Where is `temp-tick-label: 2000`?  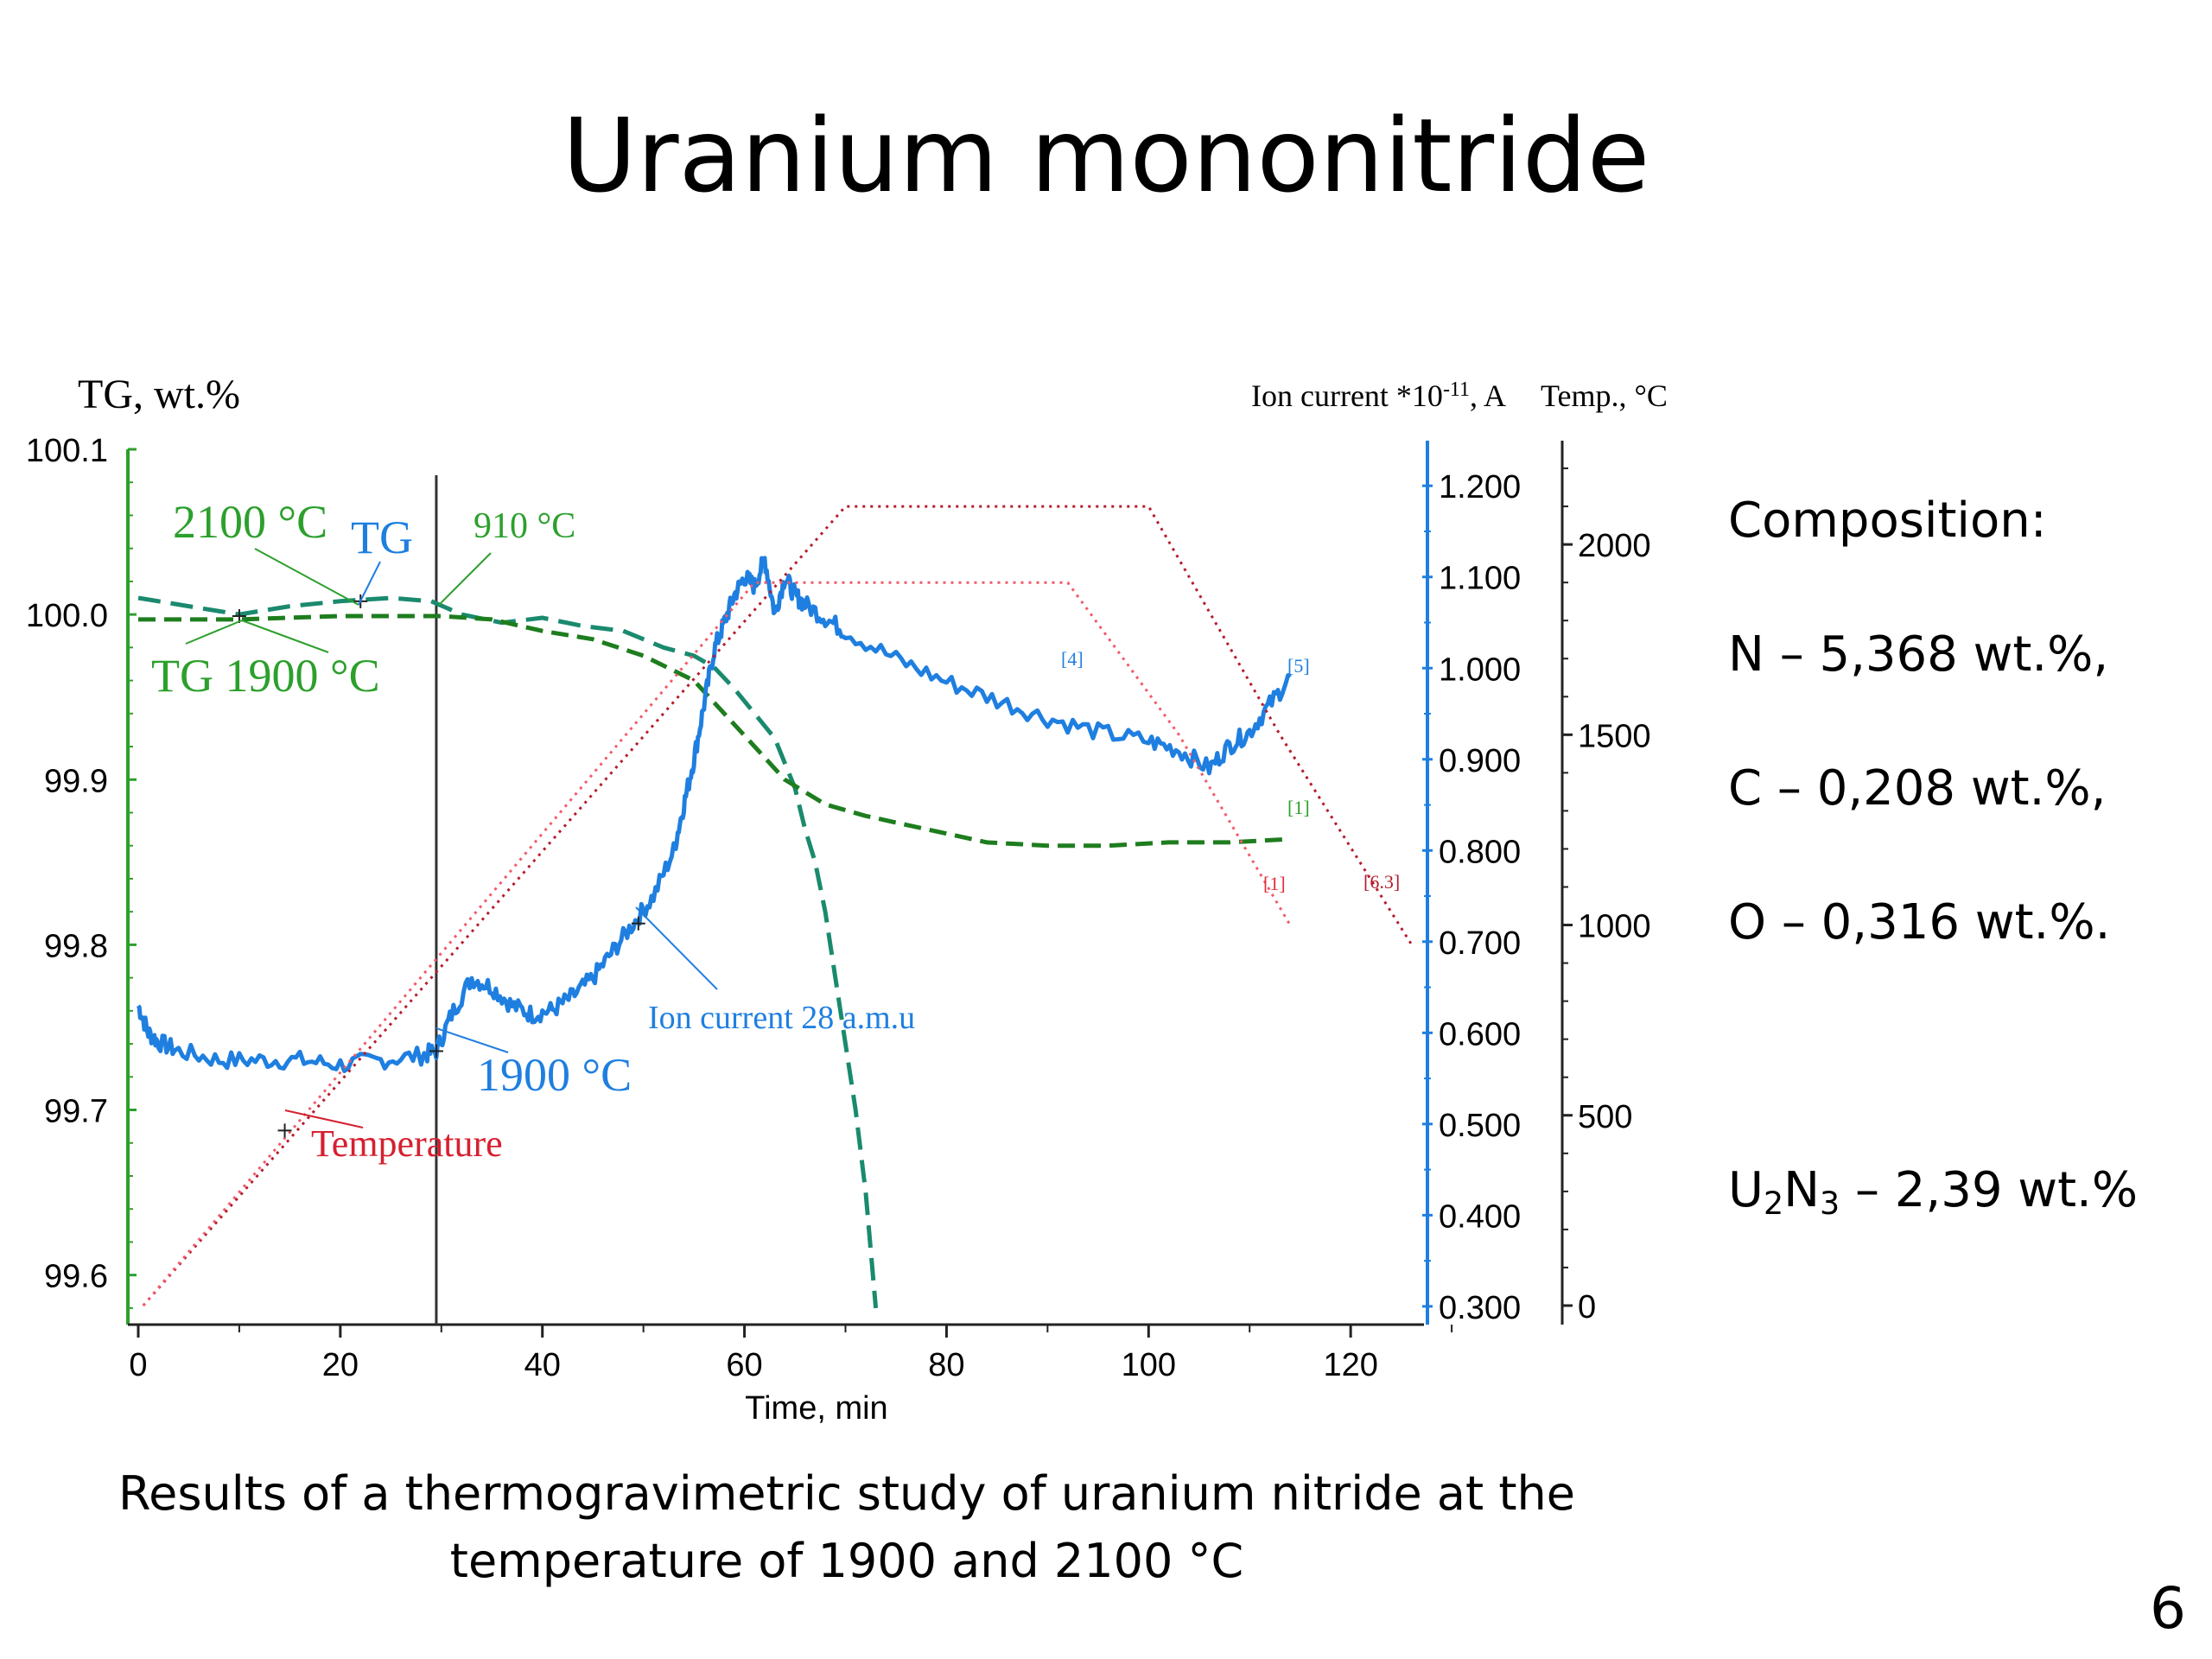
temp-tick-label: 2000 is located at coordinates (1614, 546).